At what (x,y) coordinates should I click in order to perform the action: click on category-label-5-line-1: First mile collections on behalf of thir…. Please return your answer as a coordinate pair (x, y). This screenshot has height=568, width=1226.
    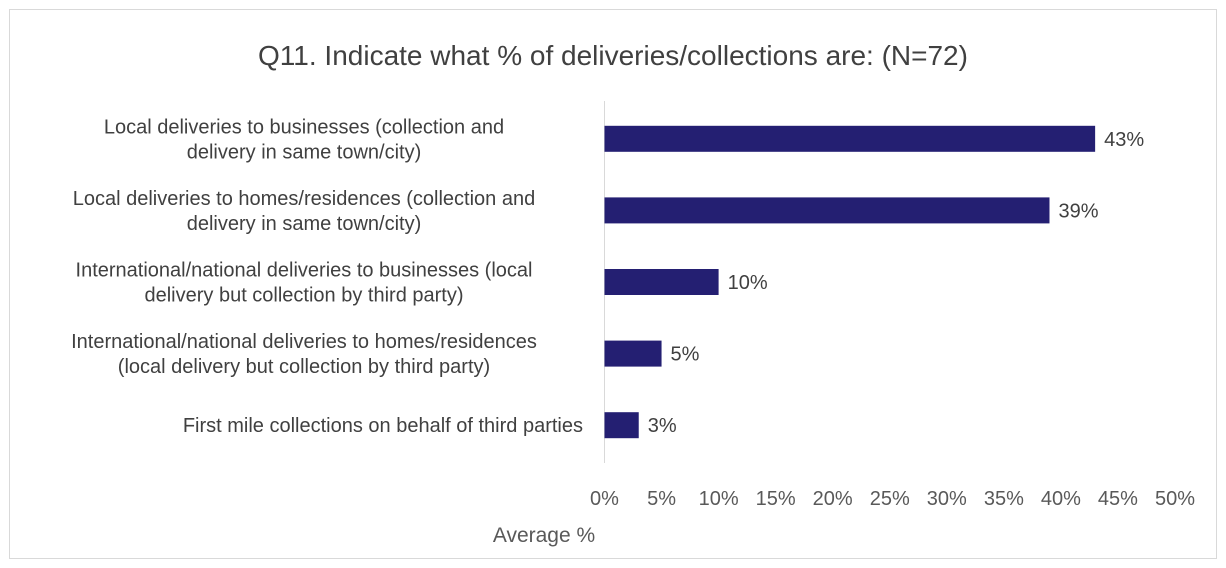
    Looking at the image, I should click on (383, 426).